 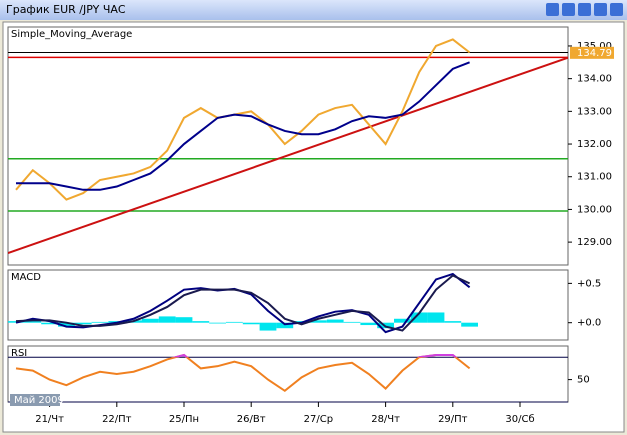 What do you see at coordinates (318, 419) in the screenshot?
I see `x-tick-label: 27/Ср` at bounding box center [318, 419].